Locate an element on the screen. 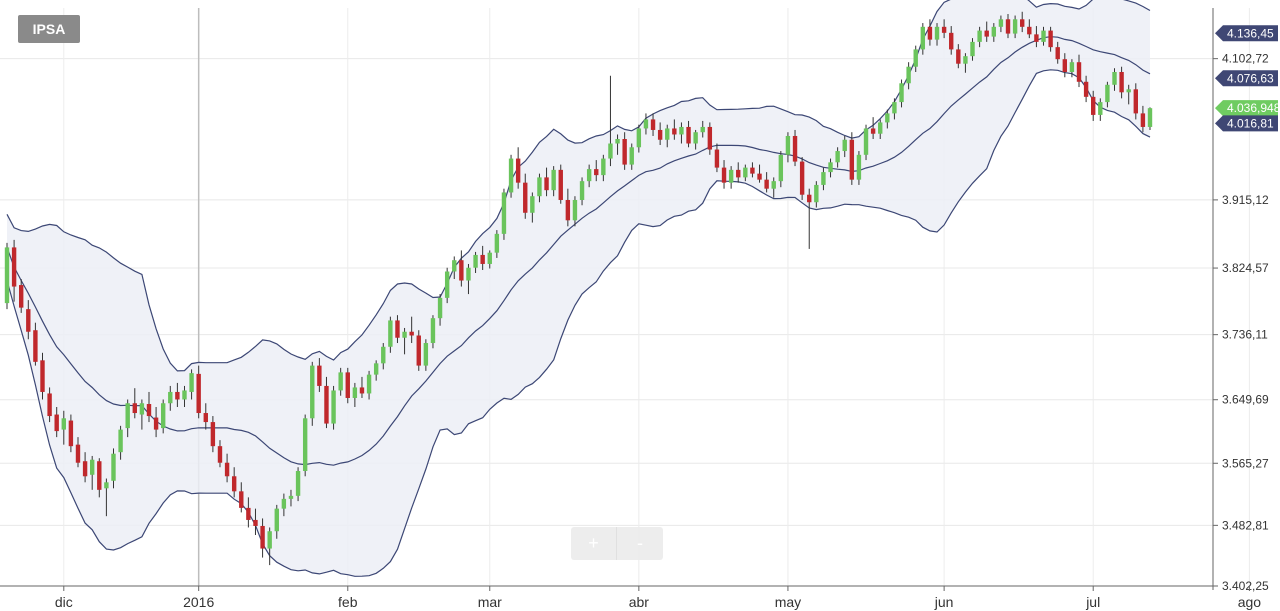  x-tick-label: dic is located at coordinates (64, 602).